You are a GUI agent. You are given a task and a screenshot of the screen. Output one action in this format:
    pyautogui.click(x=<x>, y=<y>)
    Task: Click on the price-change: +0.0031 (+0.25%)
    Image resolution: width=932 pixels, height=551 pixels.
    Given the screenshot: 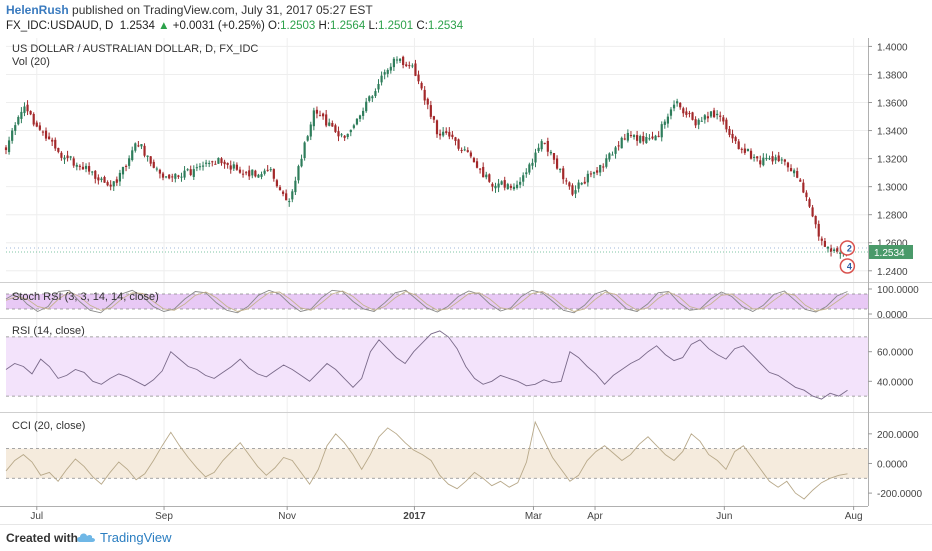 What is the action you would take?
    pyautogui.click(x=218, y=26)
    